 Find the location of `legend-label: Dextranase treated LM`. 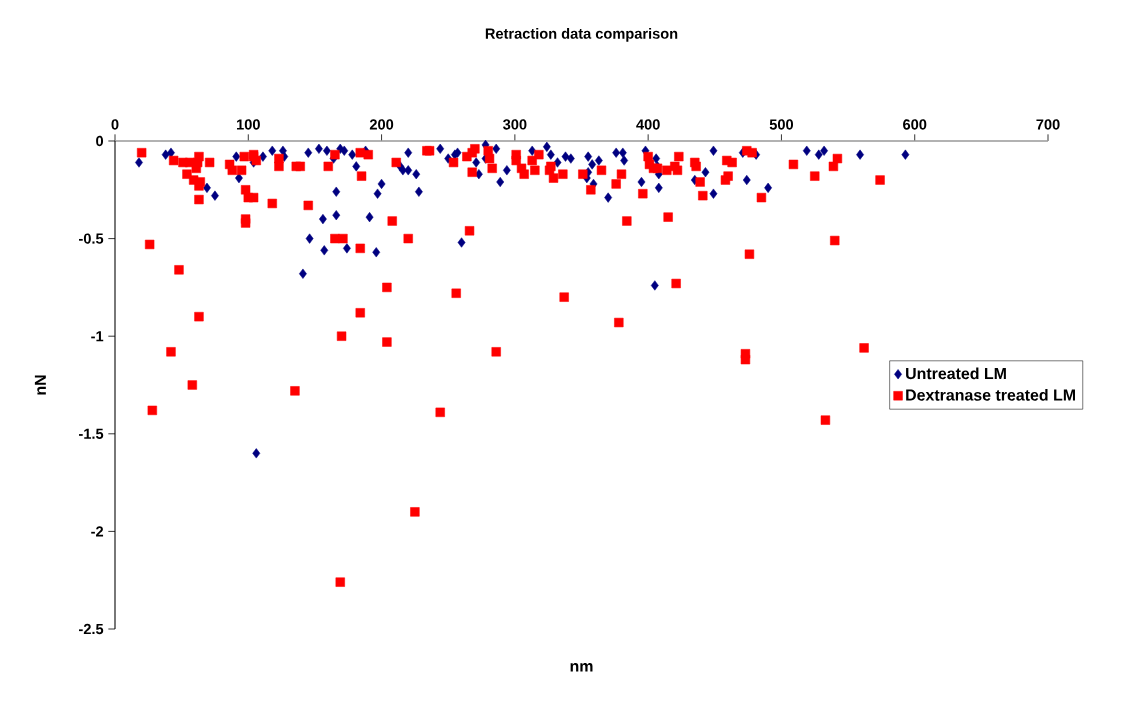

legend-label: Dextranase treated LM is located at coordinates (990, 395).